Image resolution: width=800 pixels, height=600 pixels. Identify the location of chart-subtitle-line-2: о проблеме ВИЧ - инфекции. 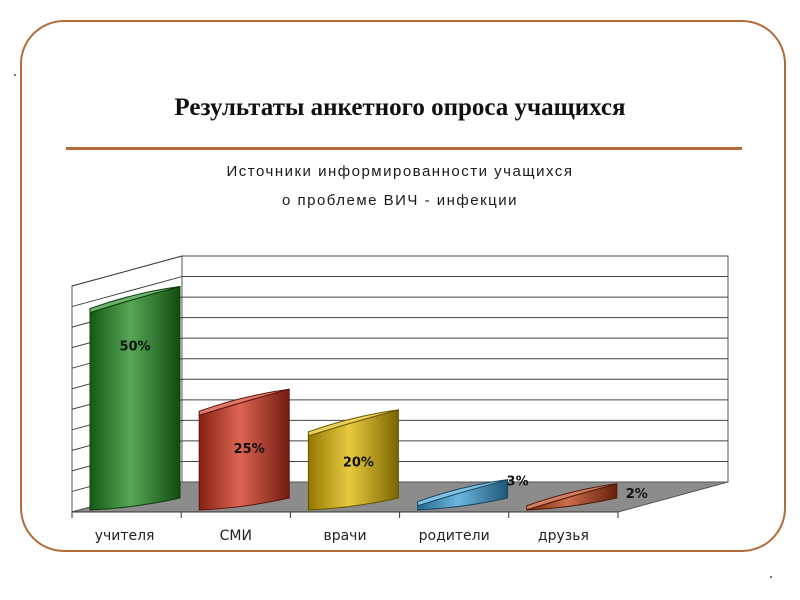
(400, 200).